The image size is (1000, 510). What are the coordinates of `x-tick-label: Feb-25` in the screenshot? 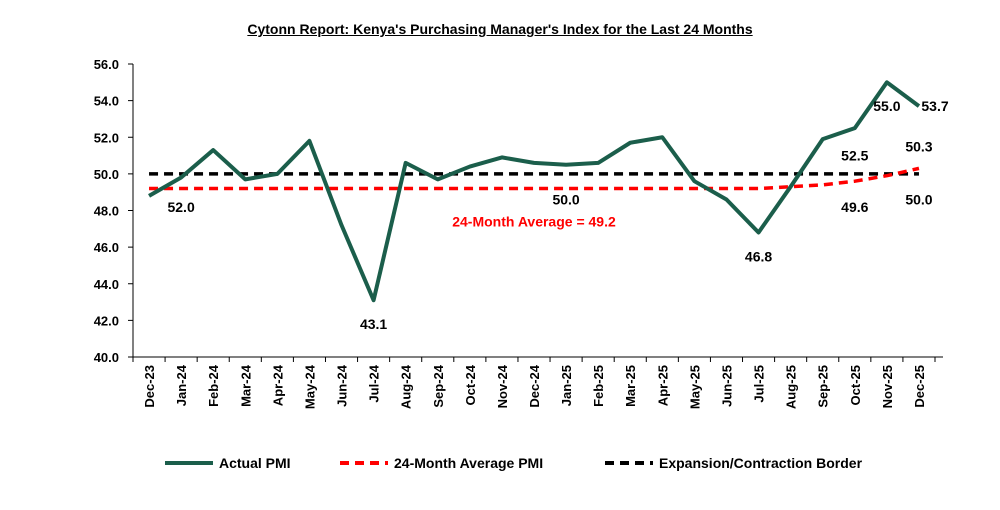 It's located at (598, 386).